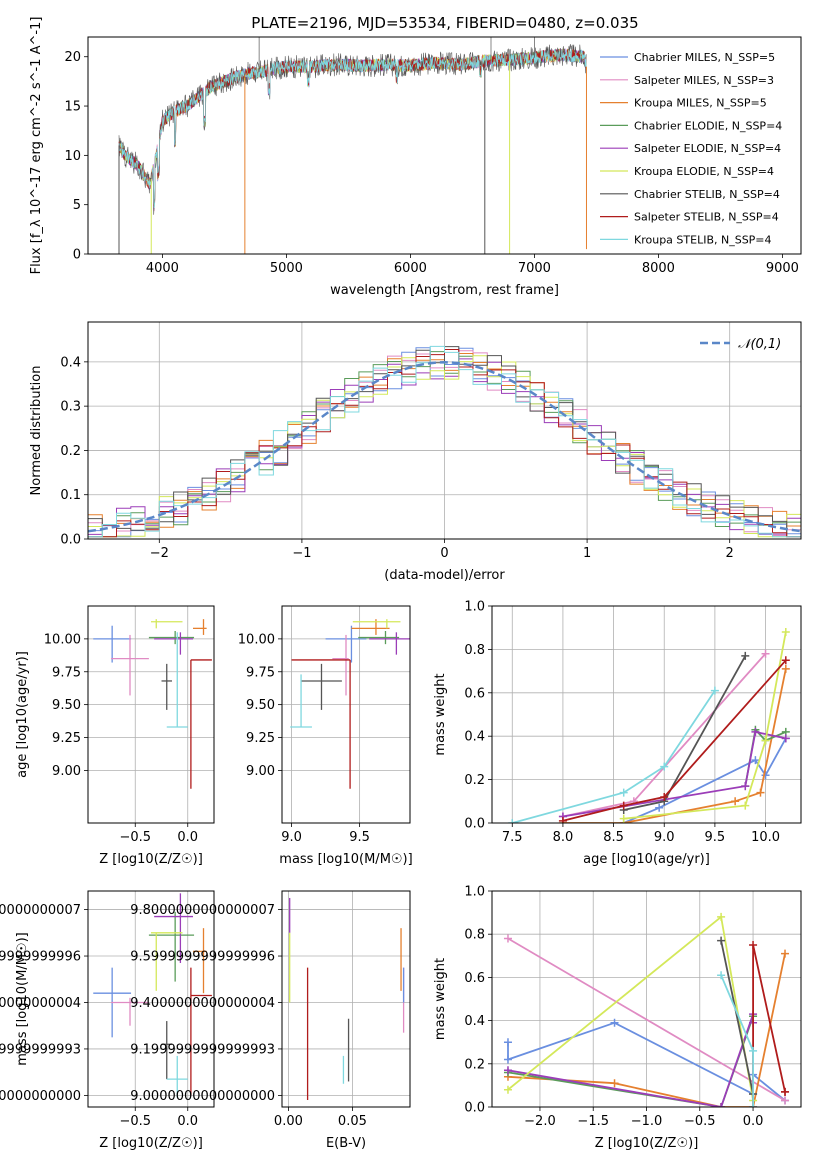  What do you see at coordinates (77, 205) in the screenshot?
I see `y-tick-label: 5` at bounding box center [77, 205].